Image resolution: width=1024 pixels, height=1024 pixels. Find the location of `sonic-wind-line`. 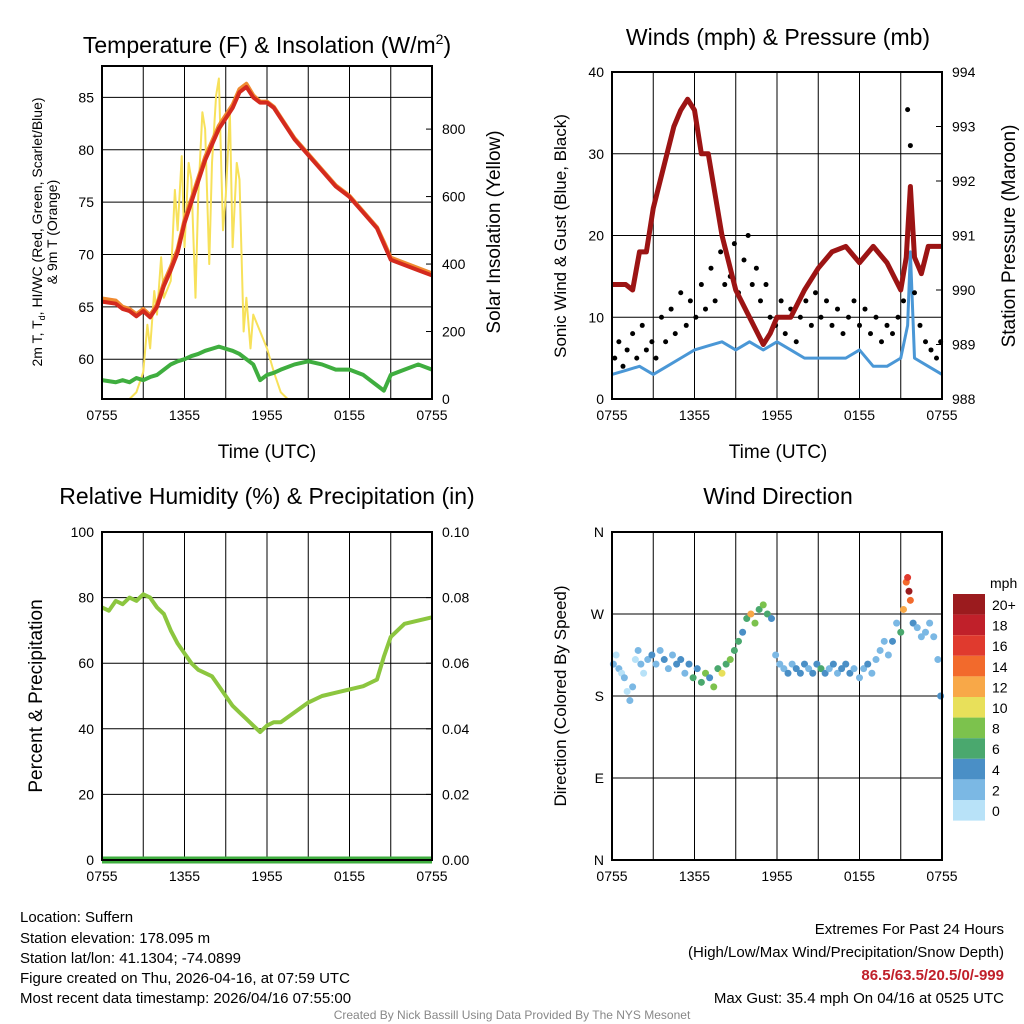

sonic-wind-line is located at coordinates (777, 313).